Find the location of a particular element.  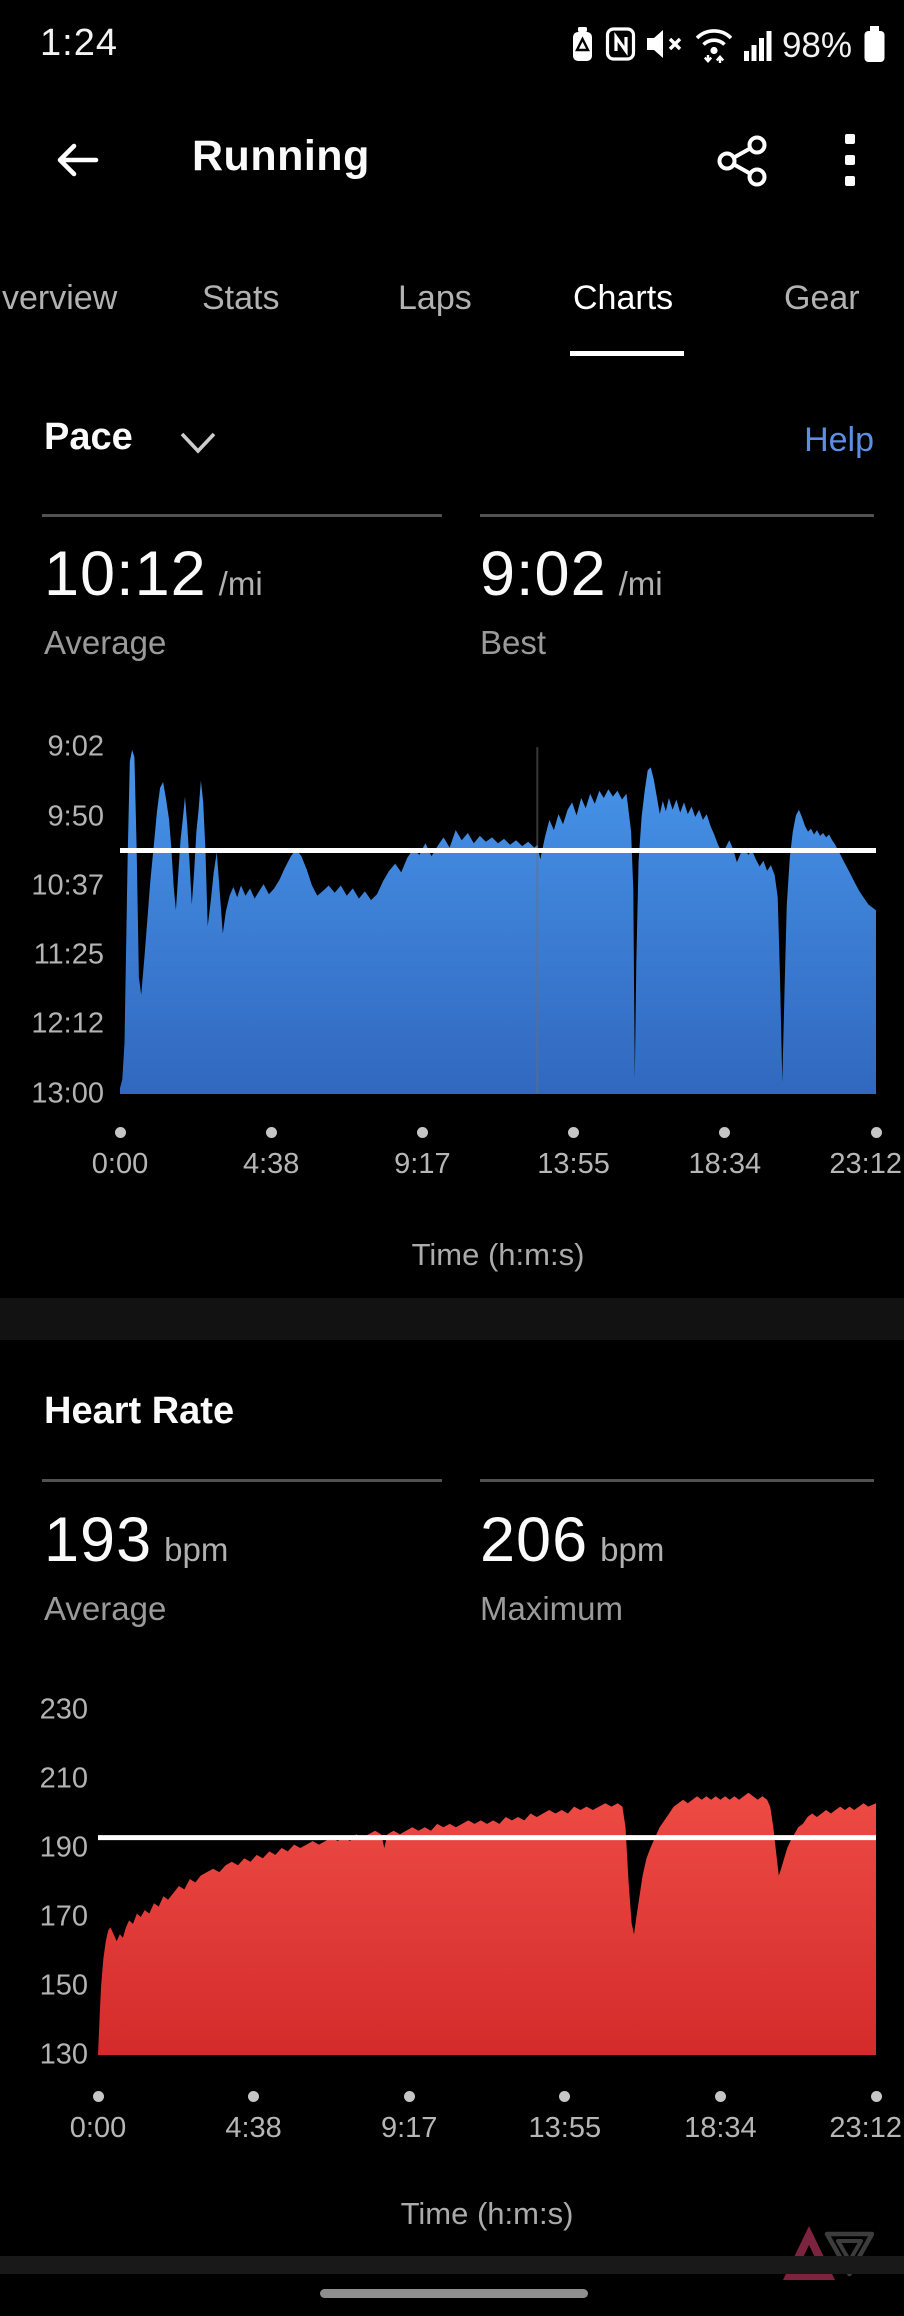

heart_rate-x-axis-label: 0:00 is located at coordinates (98, 2128).